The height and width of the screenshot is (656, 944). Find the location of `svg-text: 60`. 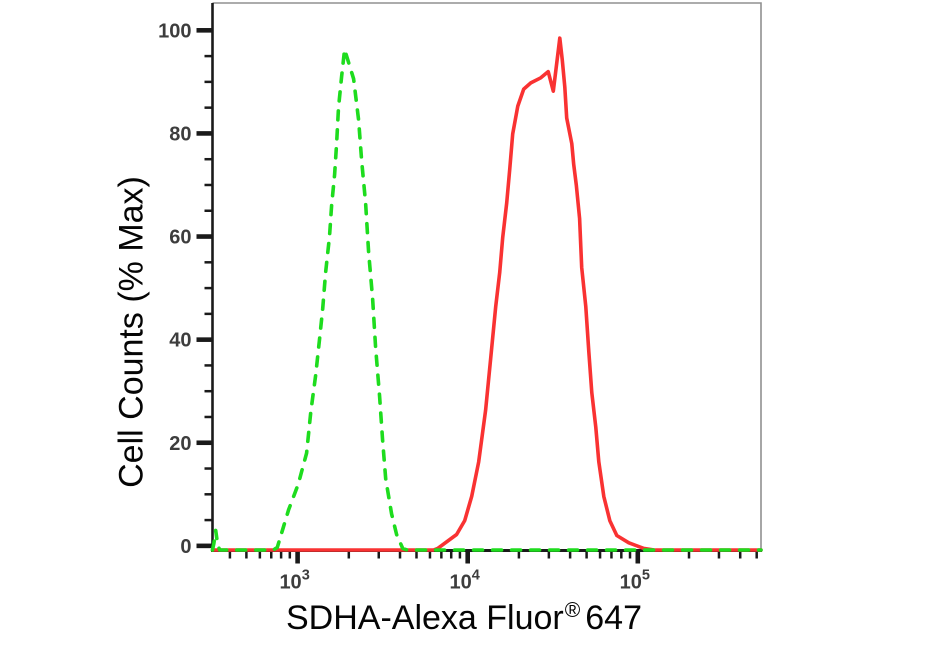

svg-text: 60 is located at coordinates (180, 238).